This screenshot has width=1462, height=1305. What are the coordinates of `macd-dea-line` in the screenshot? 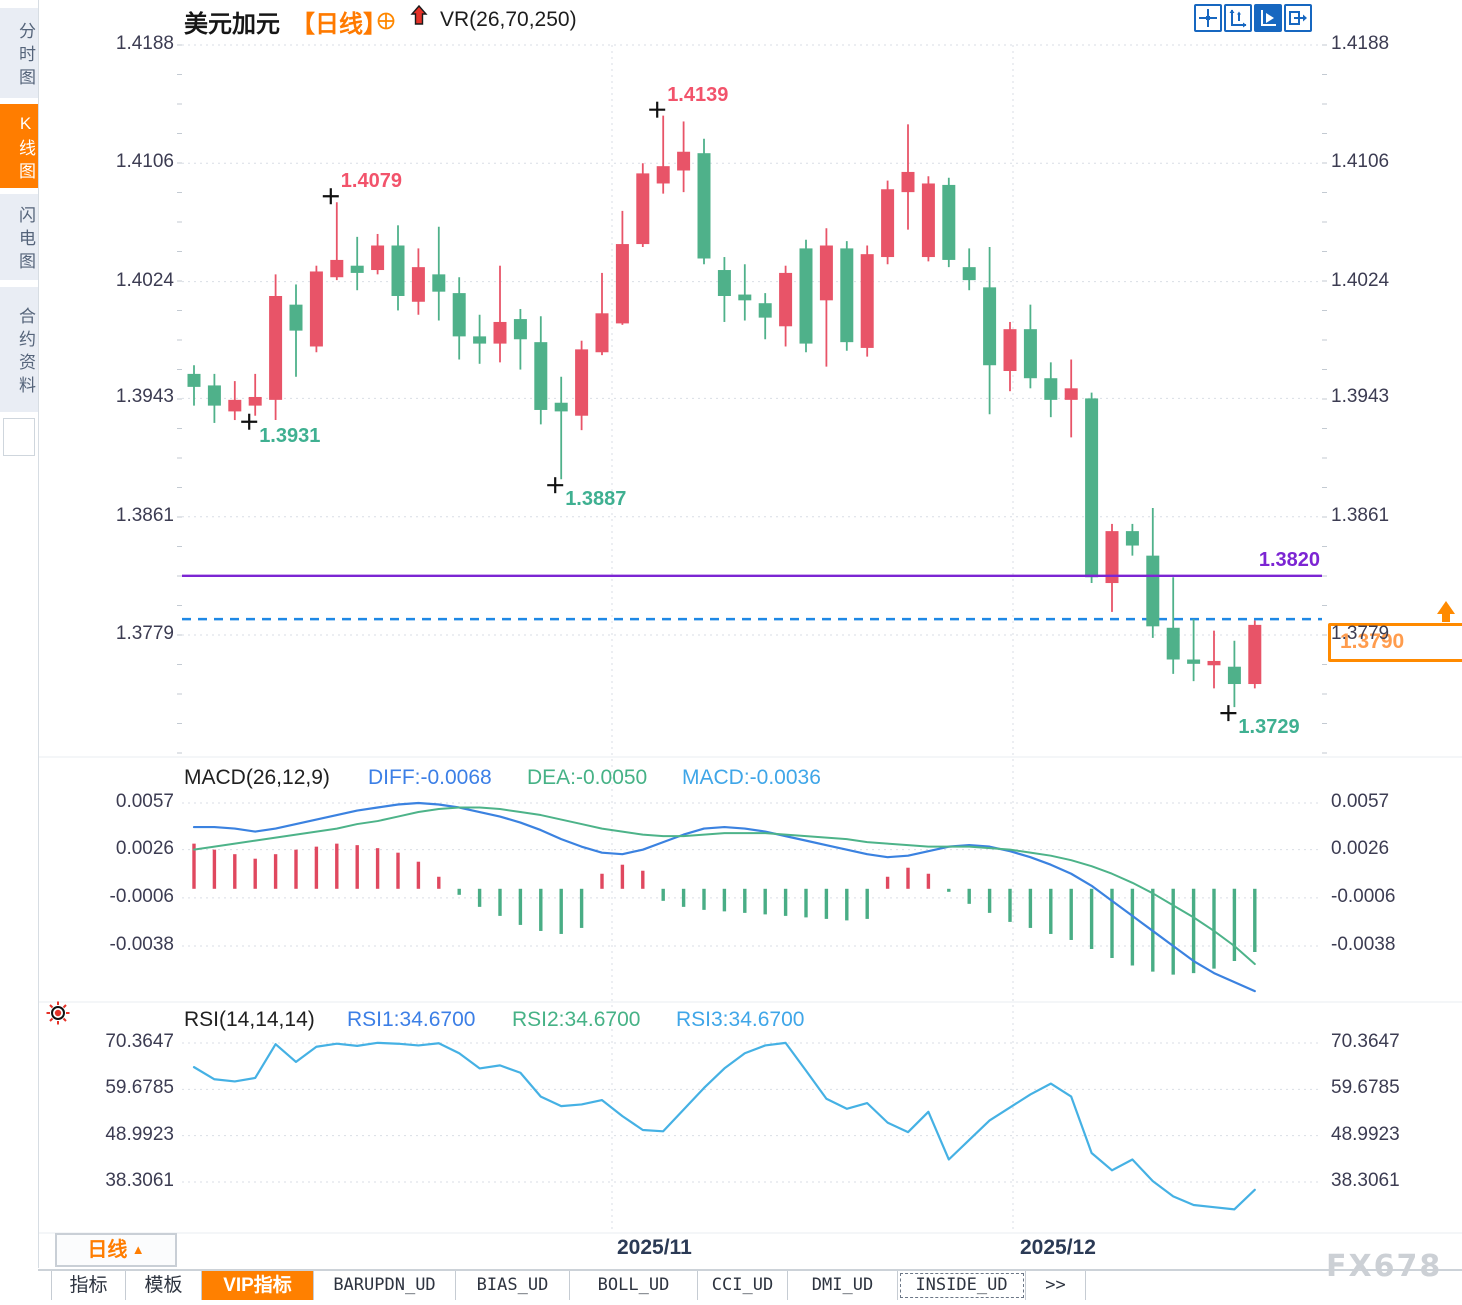 It's located at (724, 886).